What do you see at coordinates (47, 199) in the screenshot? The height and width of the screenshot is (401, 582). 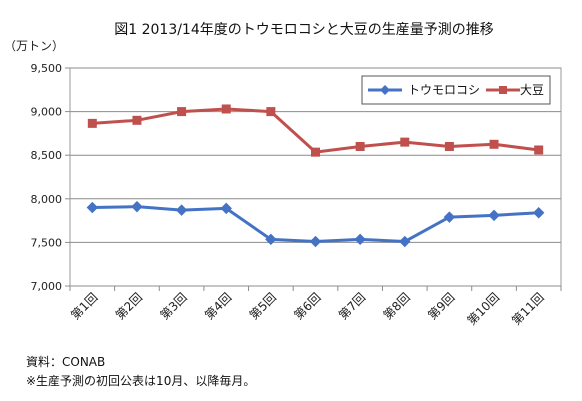 I see `y-tick-label: 8,000` at bounding box center [47, 199].